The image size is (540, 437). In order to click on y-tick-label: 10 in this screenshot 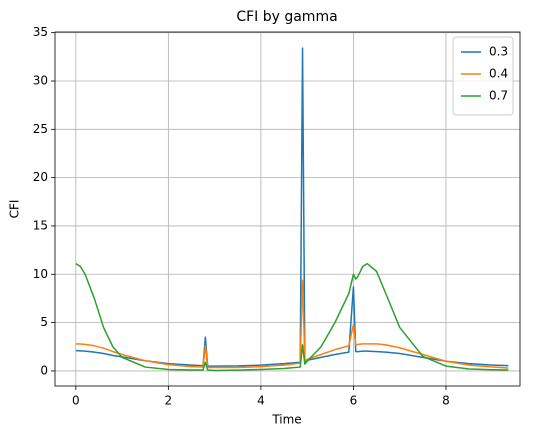, I will do `click(40, 274)`.